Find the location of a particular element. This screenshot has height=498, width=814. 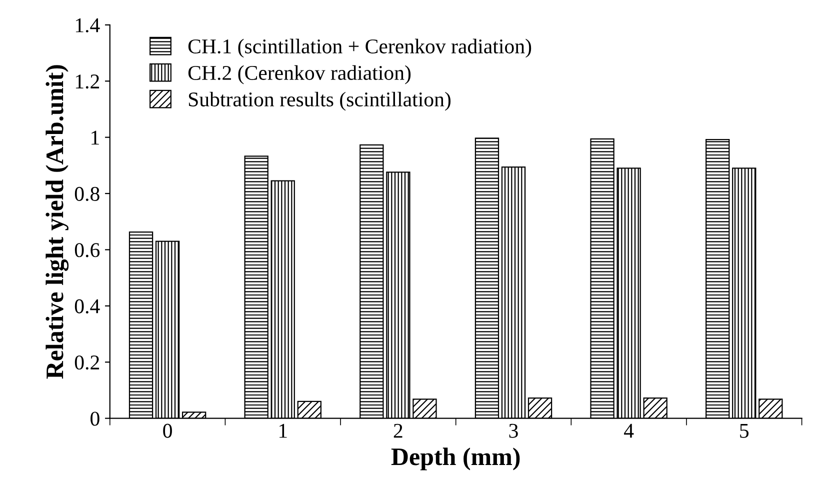

y-tick-label: 1.2 is located at coordinates (88, 81).